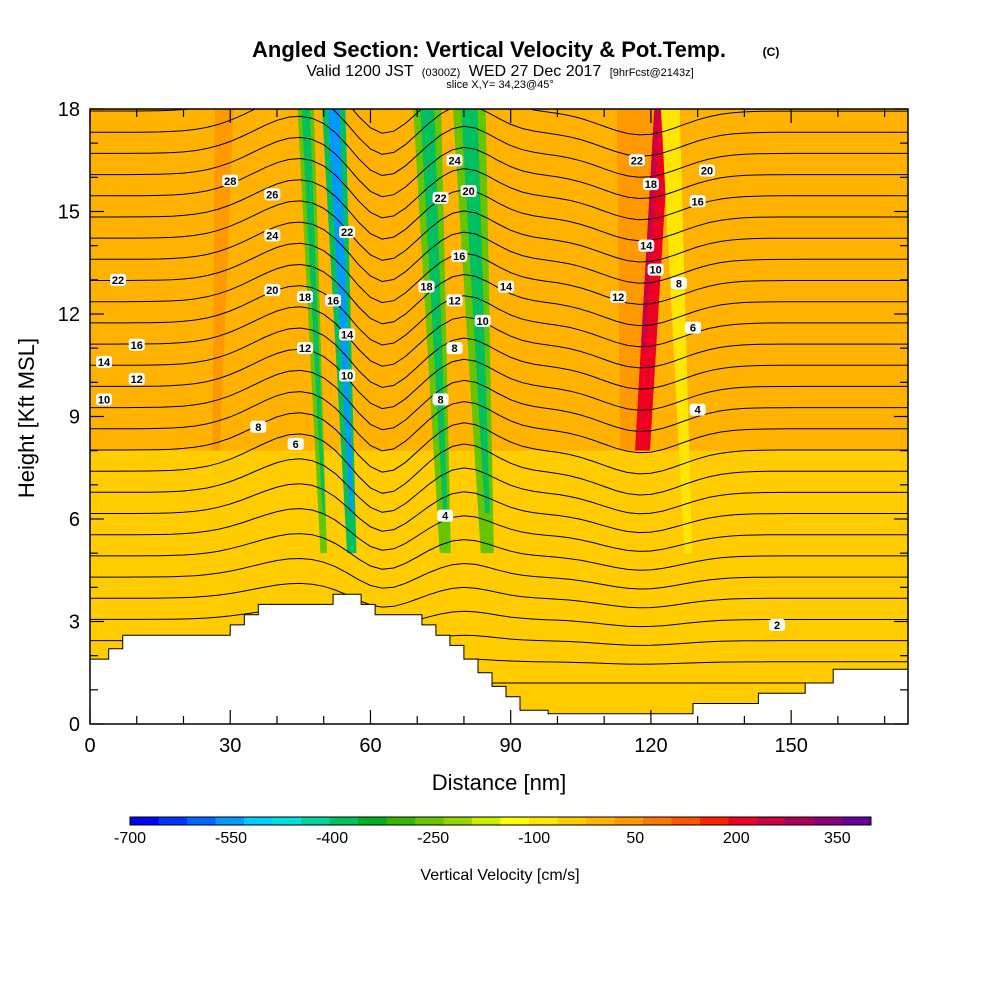 Image resolution: width=1000 pixels, height=1000 pixels. I want to click on contour-label: 24, so click(454, 160).